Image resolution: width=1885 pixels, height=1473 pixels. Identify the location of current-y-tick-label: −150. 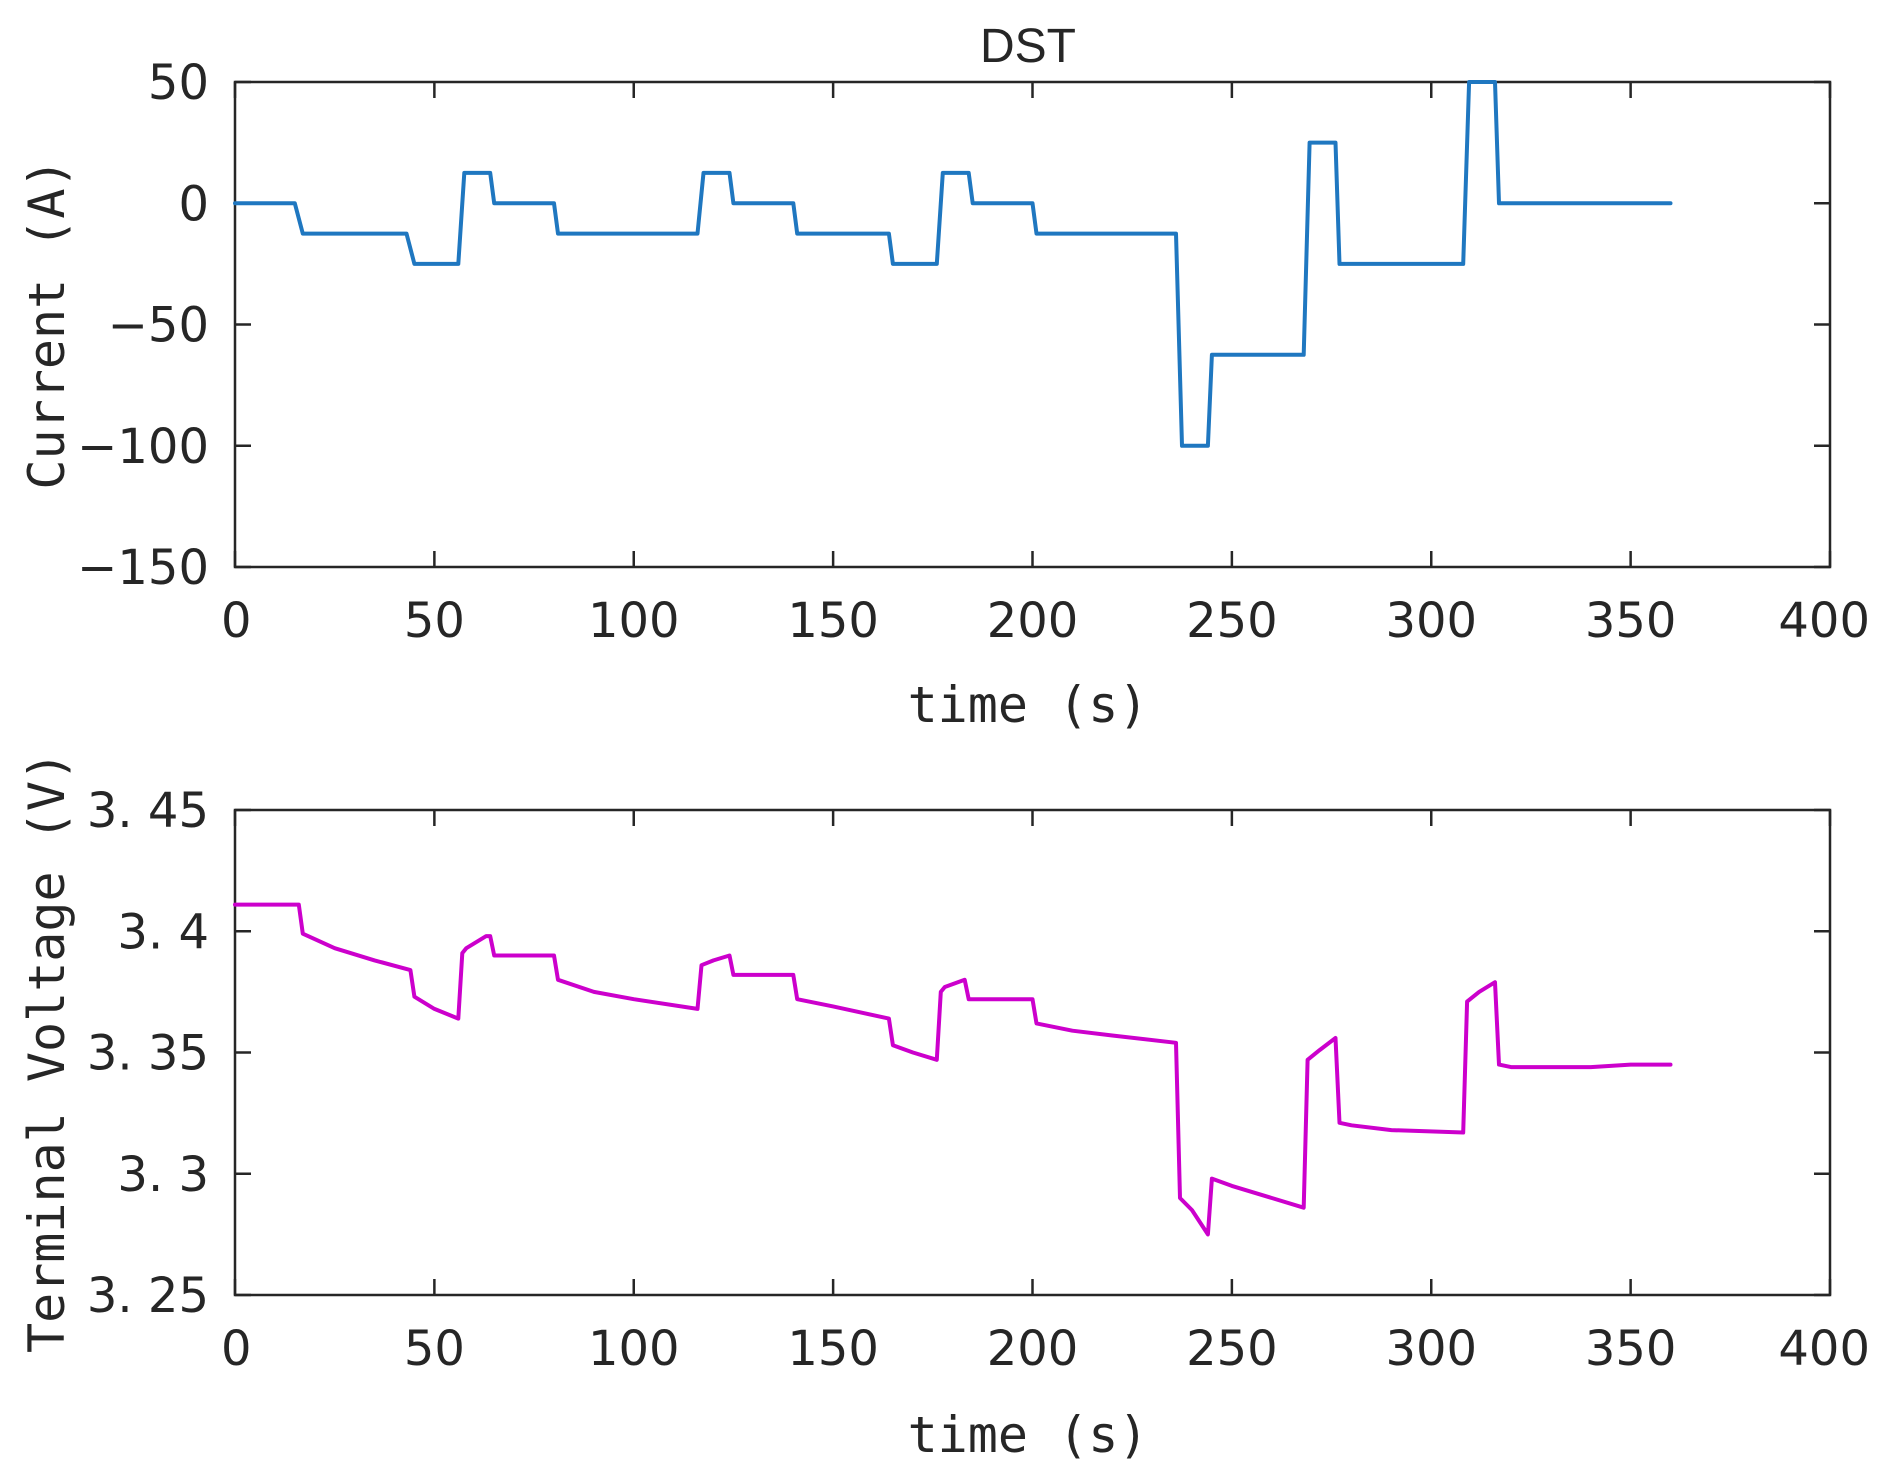
(143, 568).